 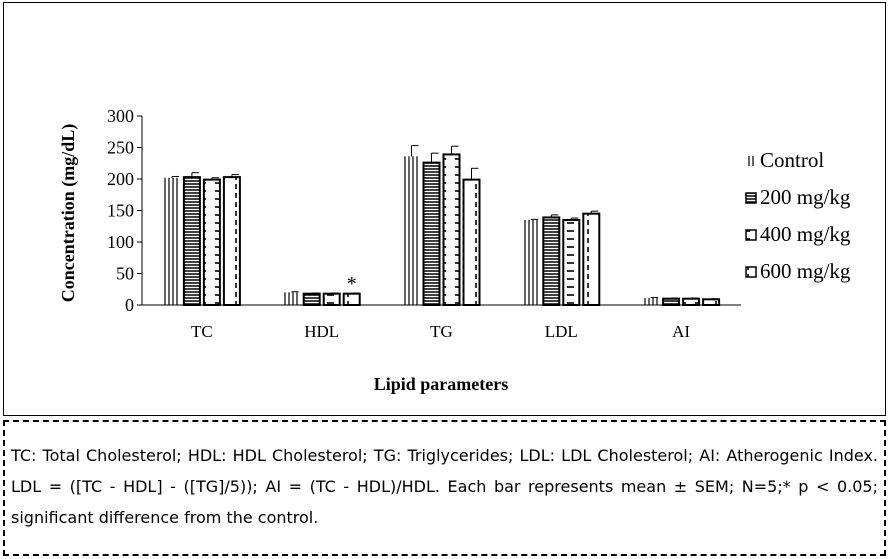 What do you see at coordinates (805, 197) in the screenshot?
I see `legend-label: 200 mg/kg` at bounding box center [805, 197].